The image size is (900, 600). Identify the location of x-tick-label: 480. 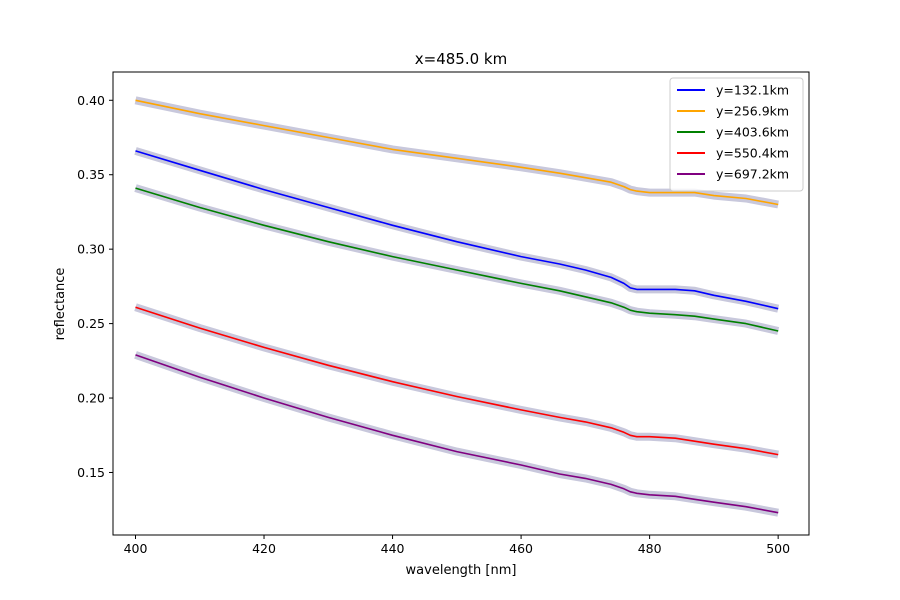
(650, 548).